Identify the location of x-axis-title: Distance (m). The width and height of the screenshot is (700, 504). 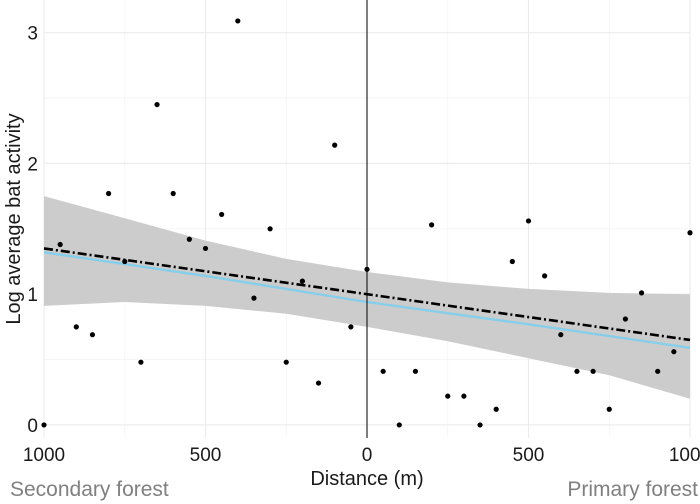
(366, 479).